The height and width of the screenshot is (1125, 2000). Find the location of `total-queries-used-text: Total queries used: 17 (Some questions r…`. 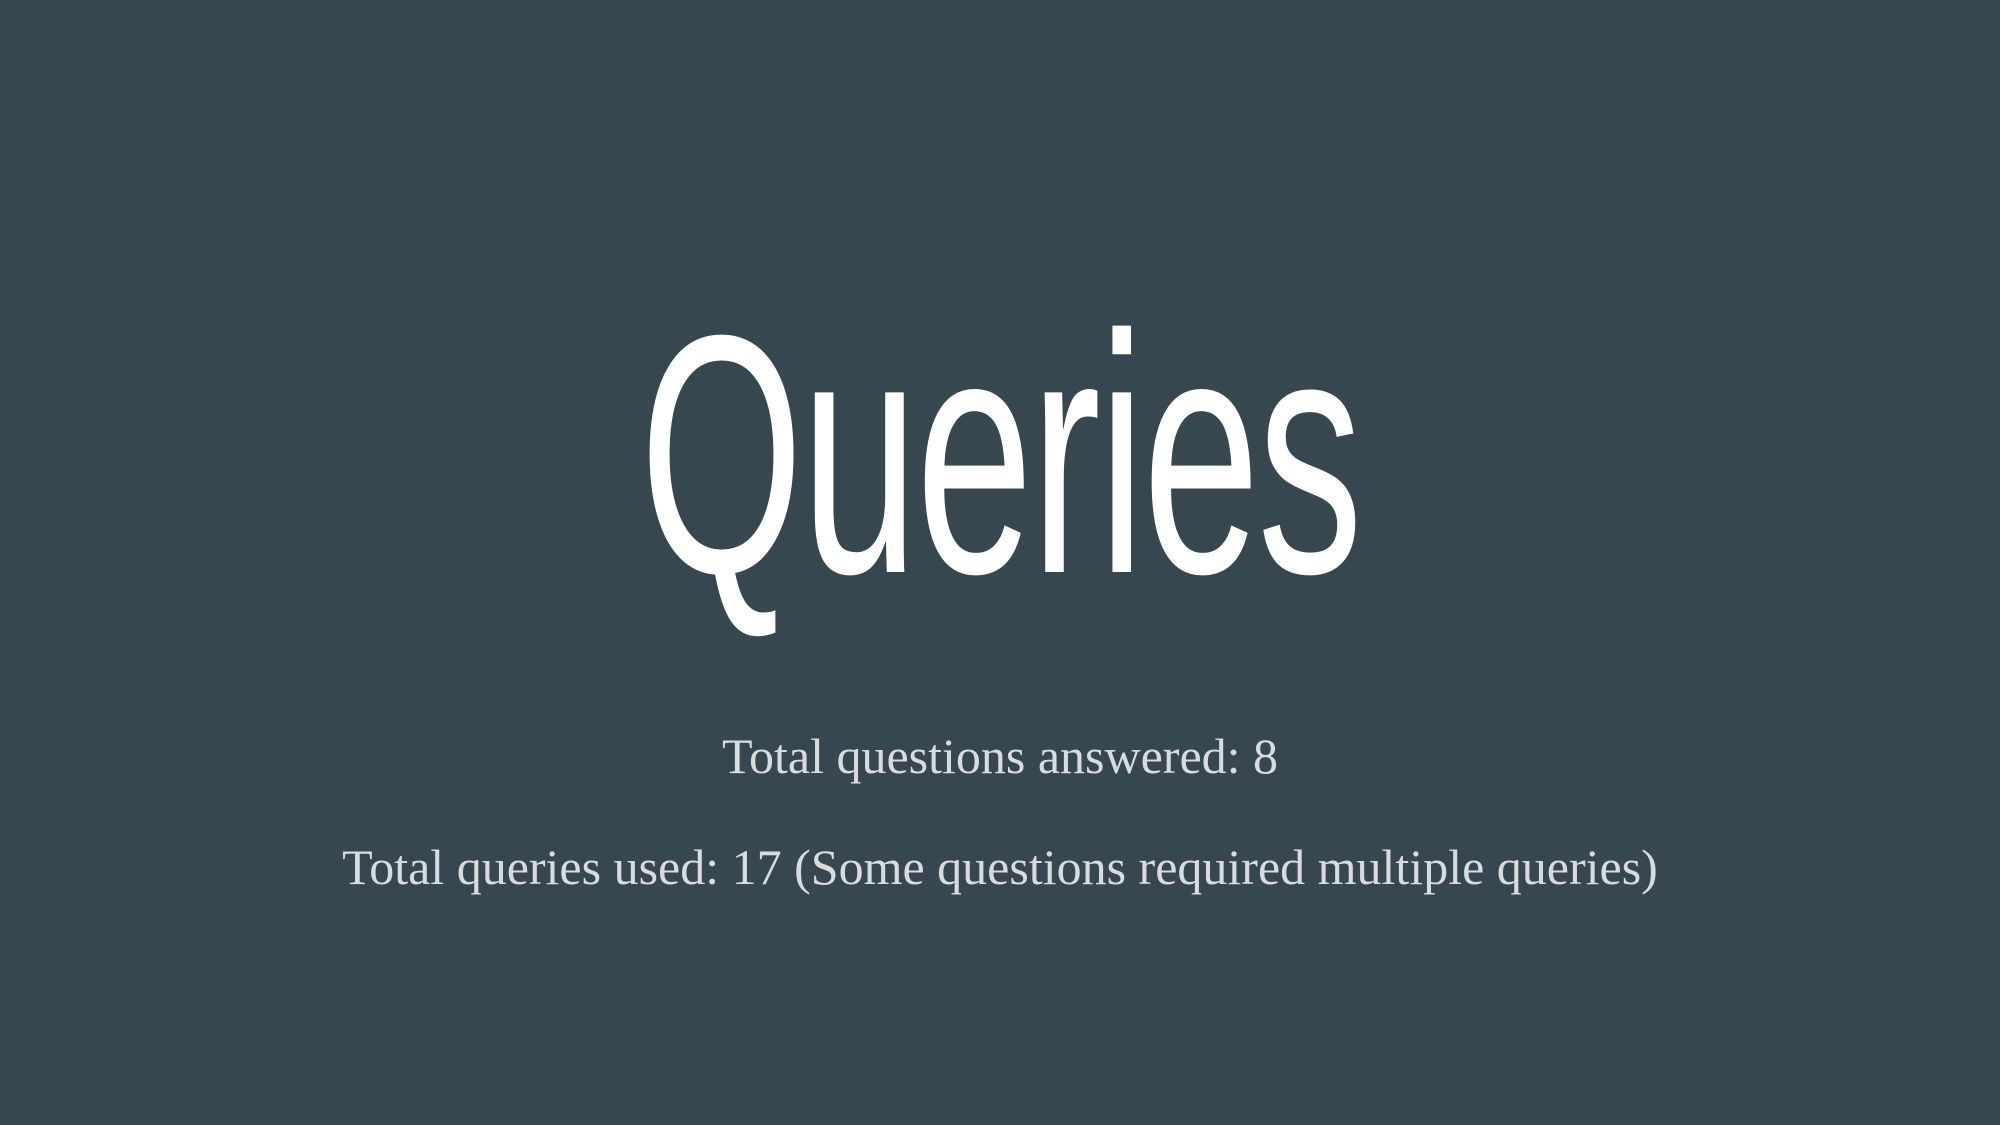

total-queries-used-text: Total queries used: 17 (Some questions r… is located at coordinates (1000, 867).